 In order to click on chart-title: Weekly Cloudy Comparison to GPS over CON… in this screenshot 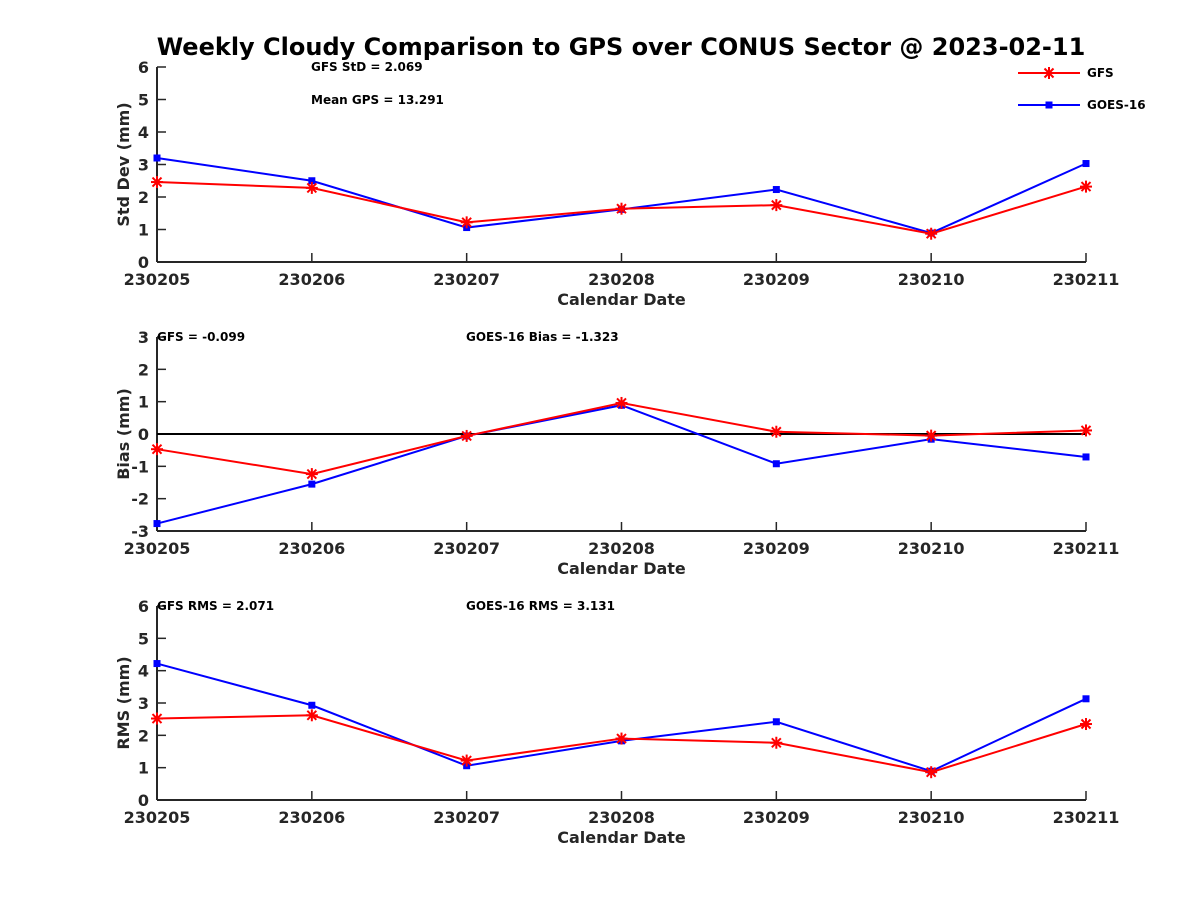, I will do `click(621, 47)`.